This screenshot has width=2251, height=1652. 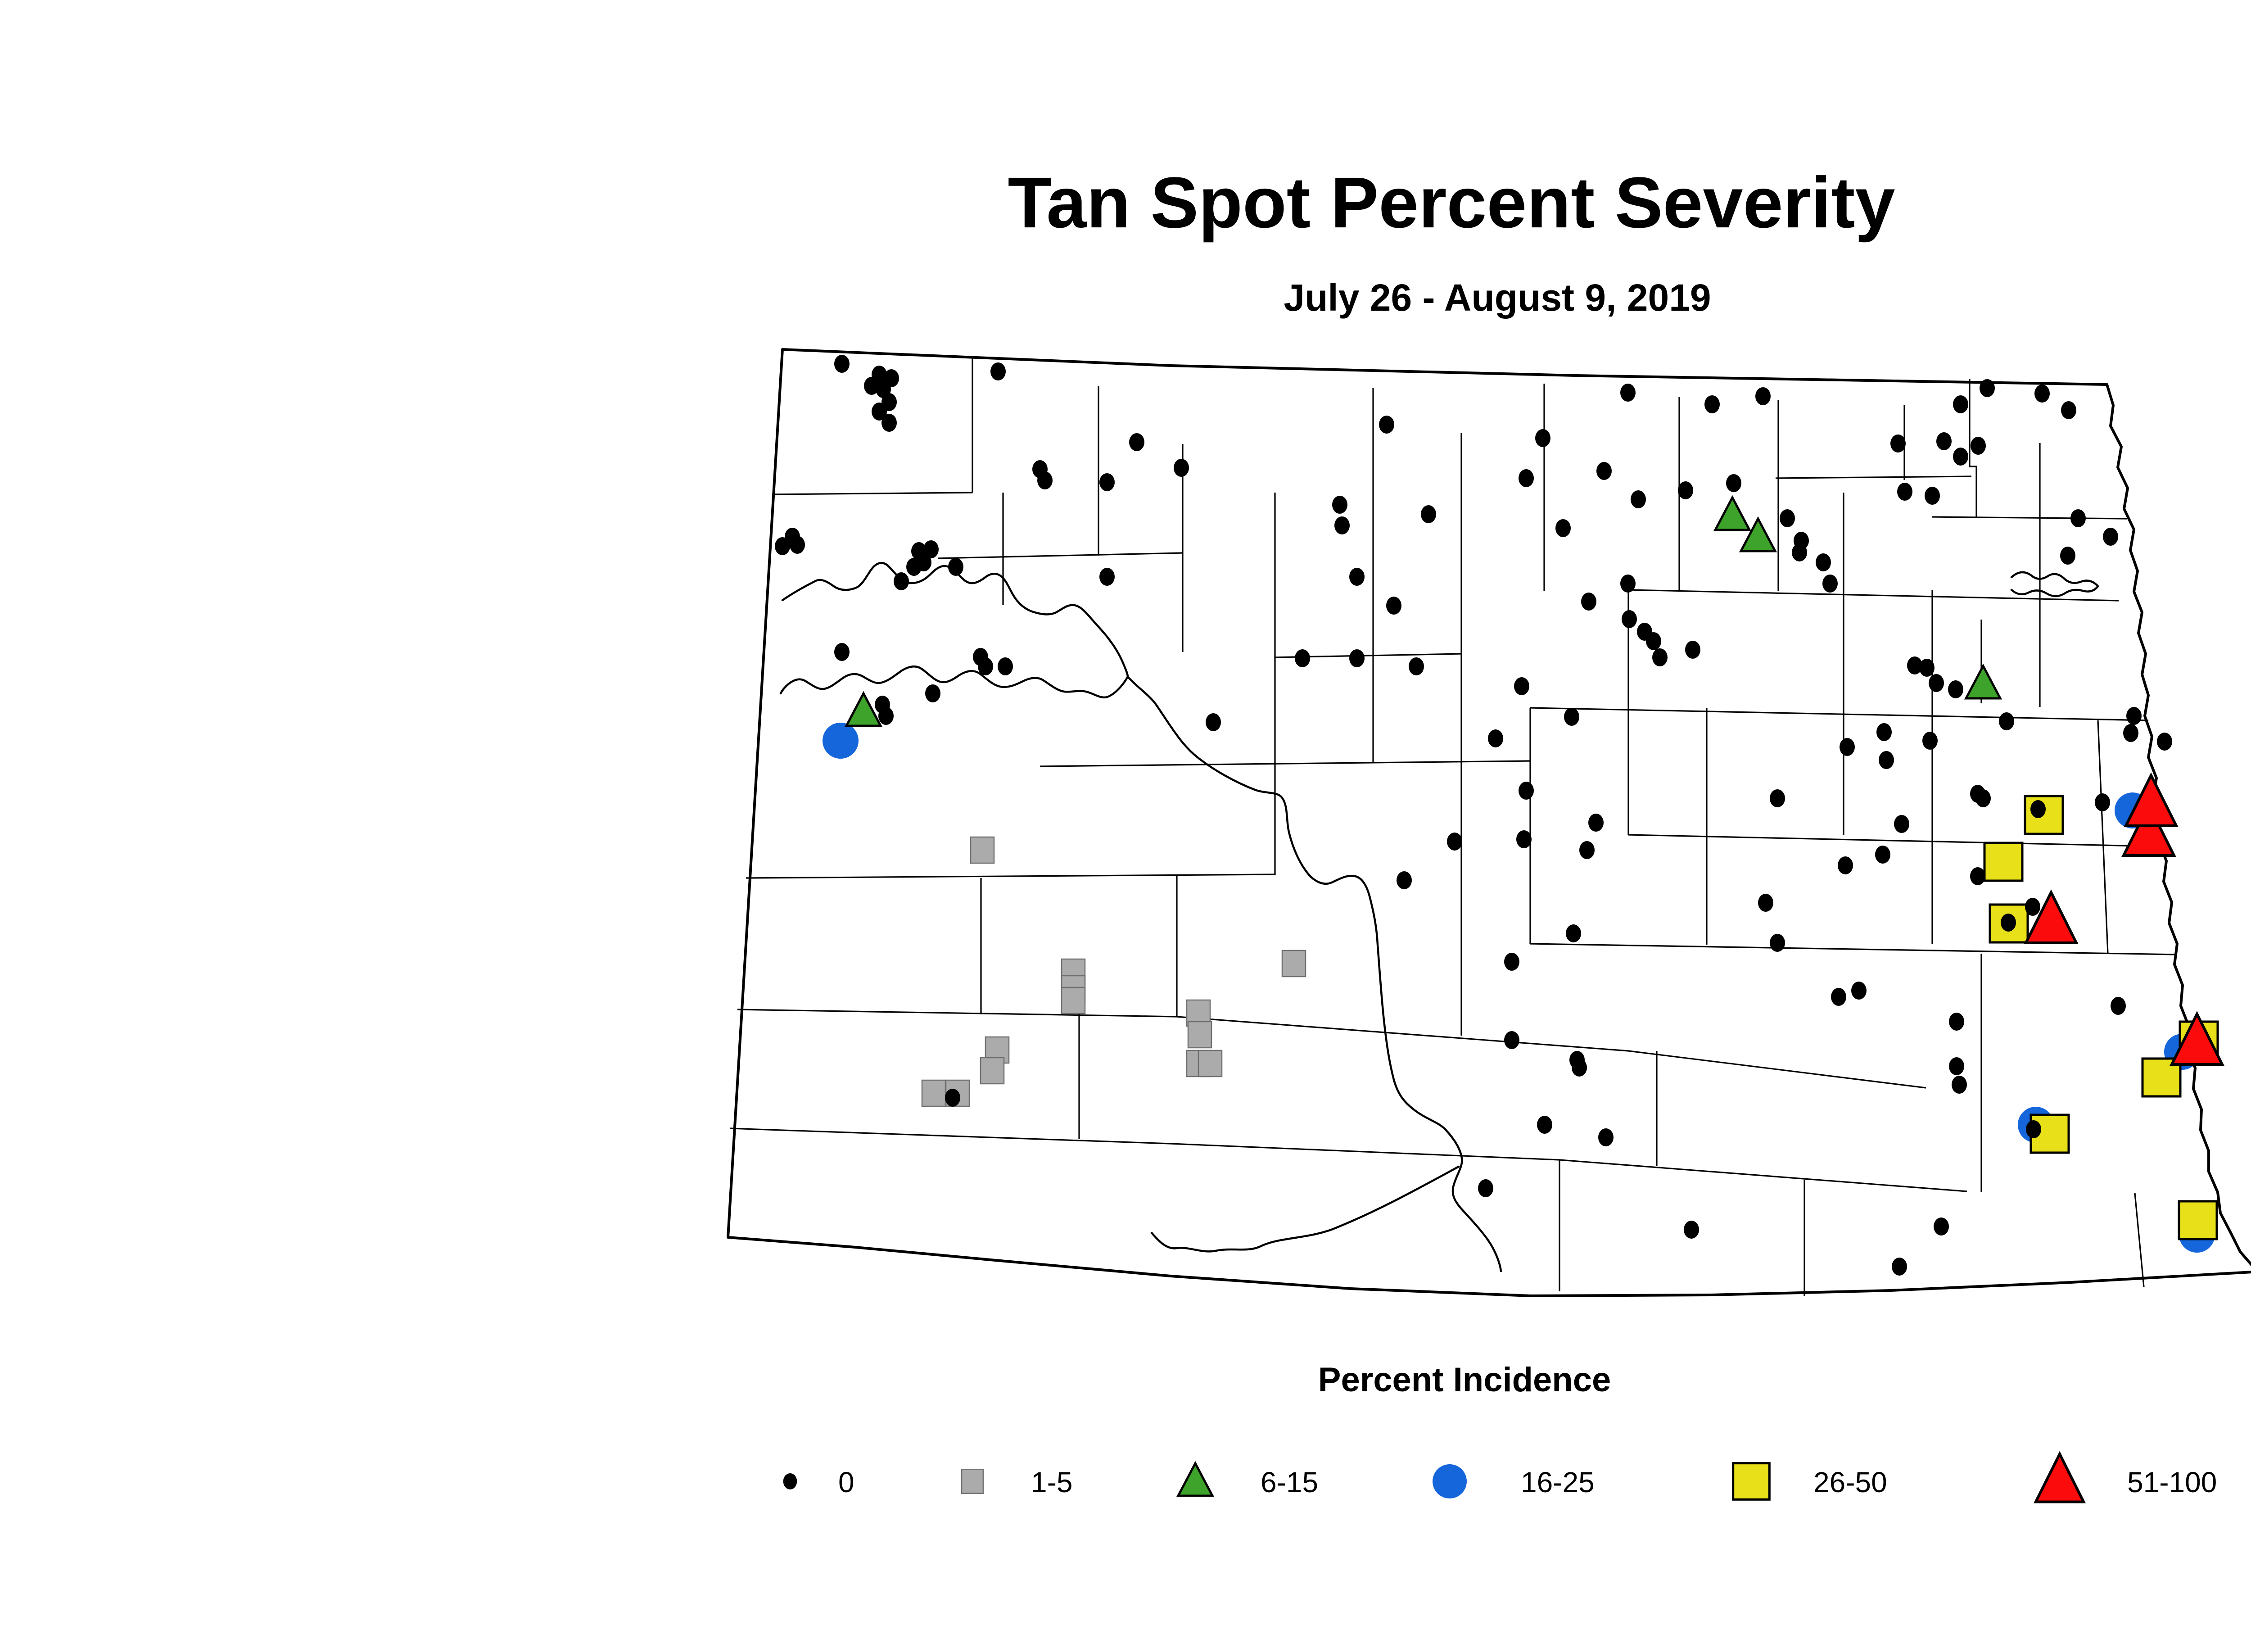 I want to click on legend-title: Percent Incidence, so click(x=1464, y=1380).